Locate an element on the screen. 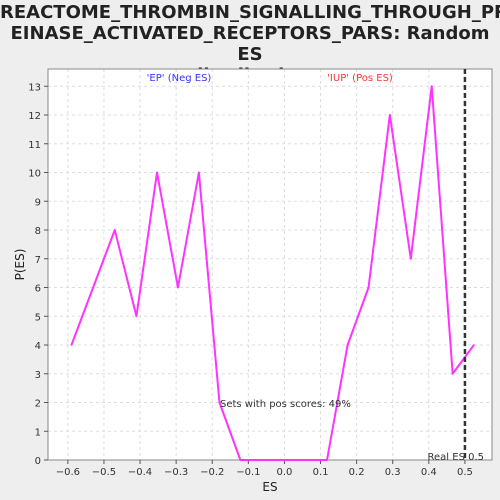  pos-scores-label: Sets with pos scores: 49% is located at coordinates (285, 404).